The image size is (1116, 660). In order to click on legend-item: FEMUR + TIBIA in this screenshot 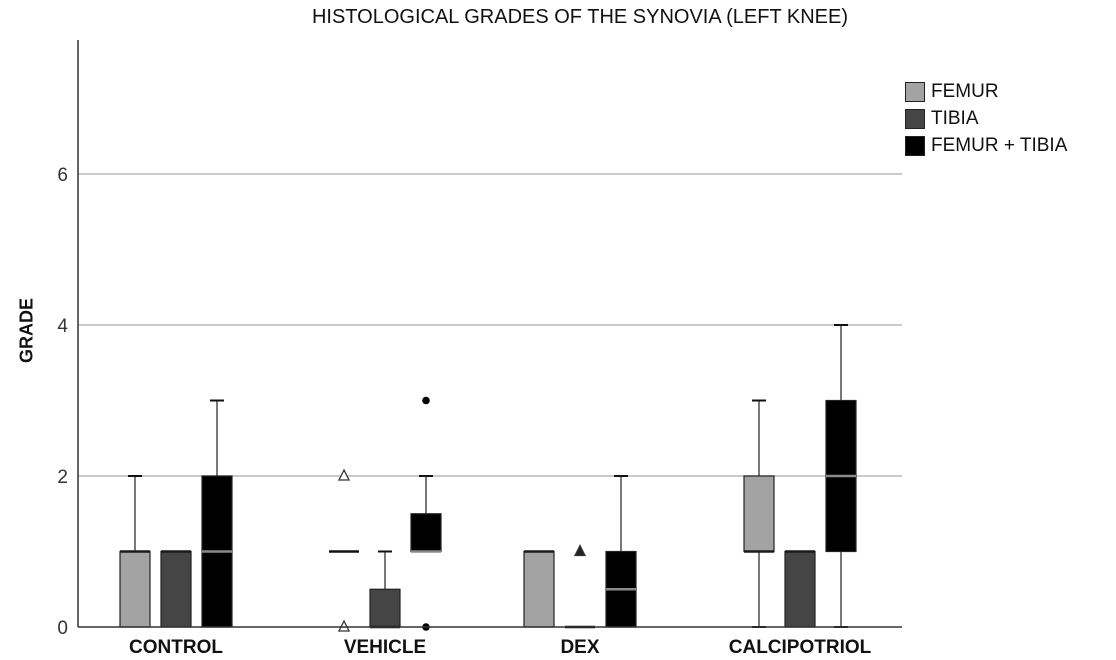, I will do `click(986, 145)`.